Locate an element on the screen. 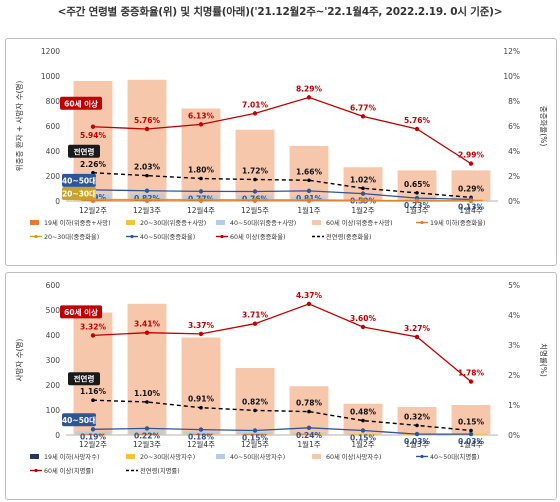 This screenshot has width=560, height=502. chart0-tag-age-40-50: 40~50대 is located at coordinates (79, 180).